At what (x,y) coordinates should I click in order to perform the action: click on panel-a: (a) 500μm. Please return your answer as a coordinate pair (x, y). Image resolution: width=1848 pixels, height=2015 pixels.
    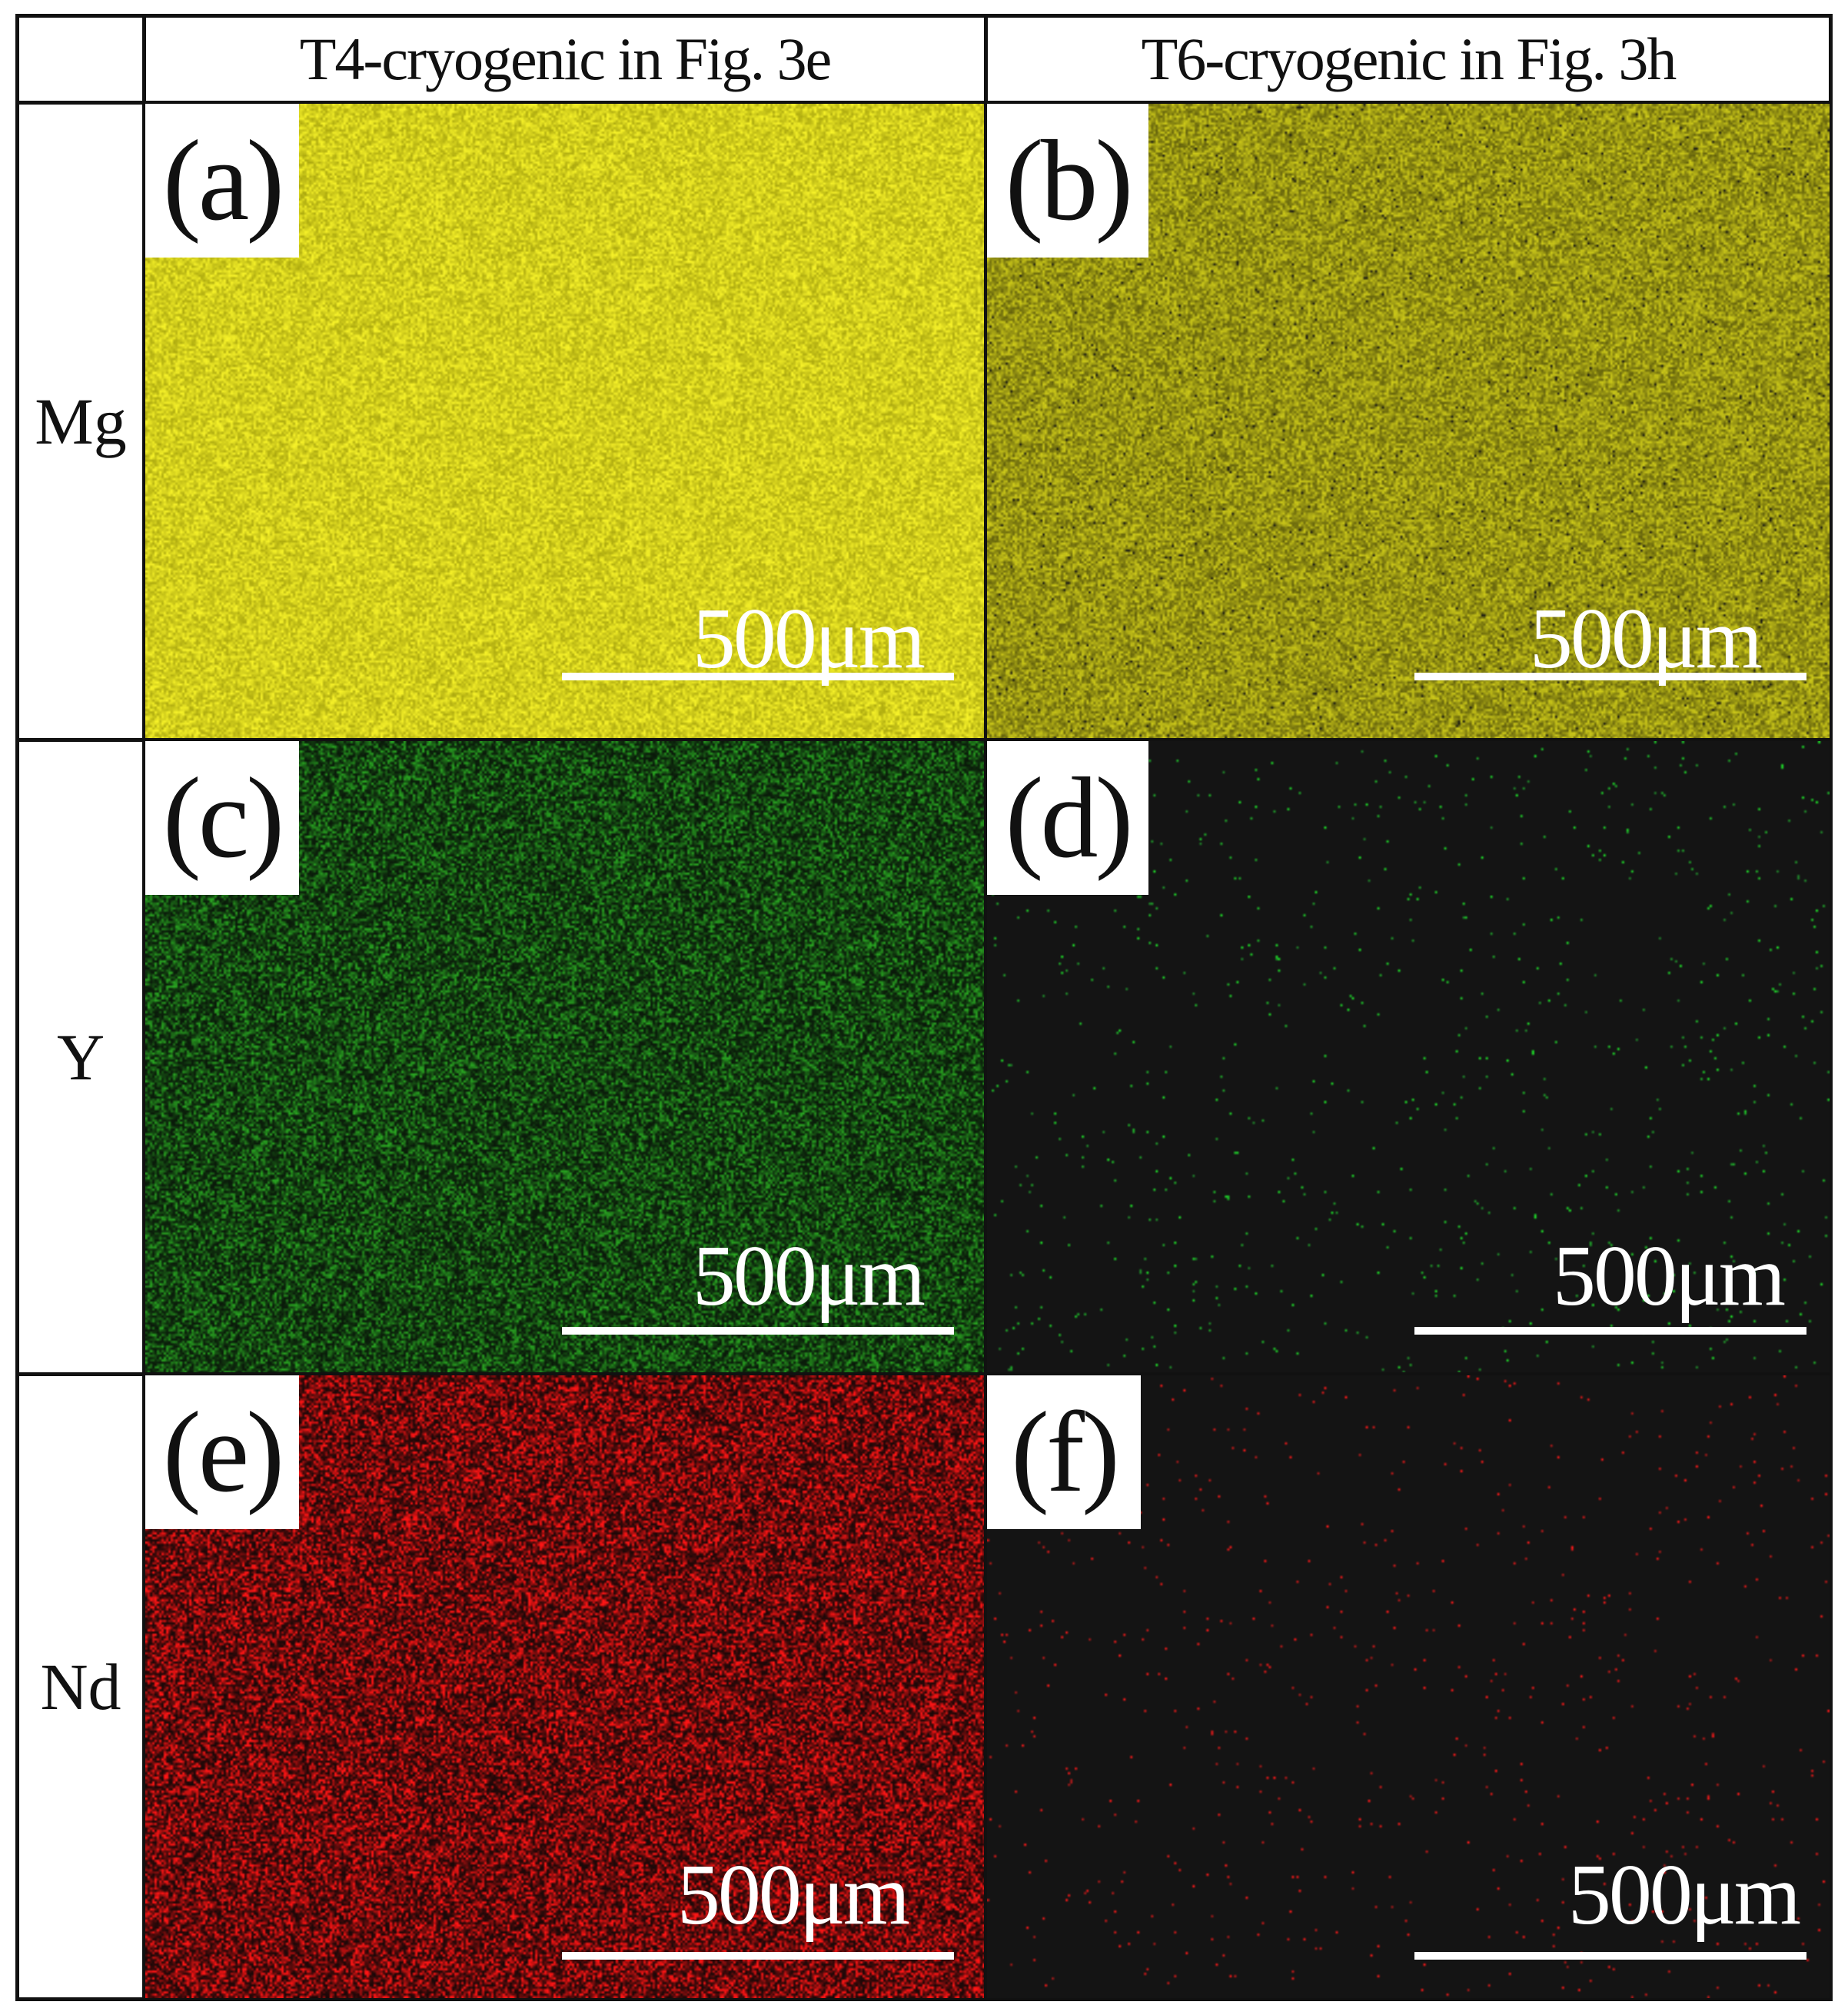
    Looking at the image, I should click on (565, 421).